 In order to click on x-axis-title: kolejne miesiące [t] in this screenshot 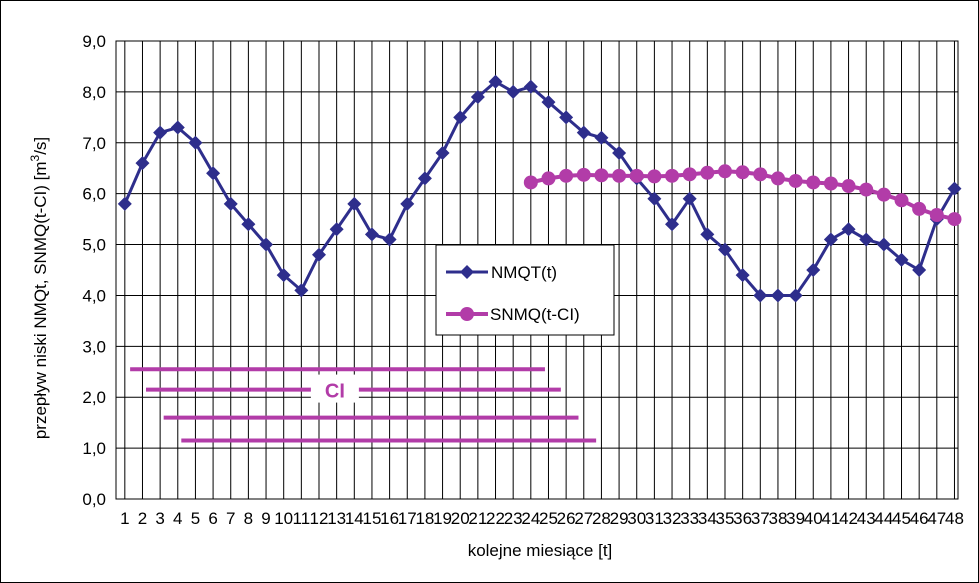, I will do `click(540, 550)`.